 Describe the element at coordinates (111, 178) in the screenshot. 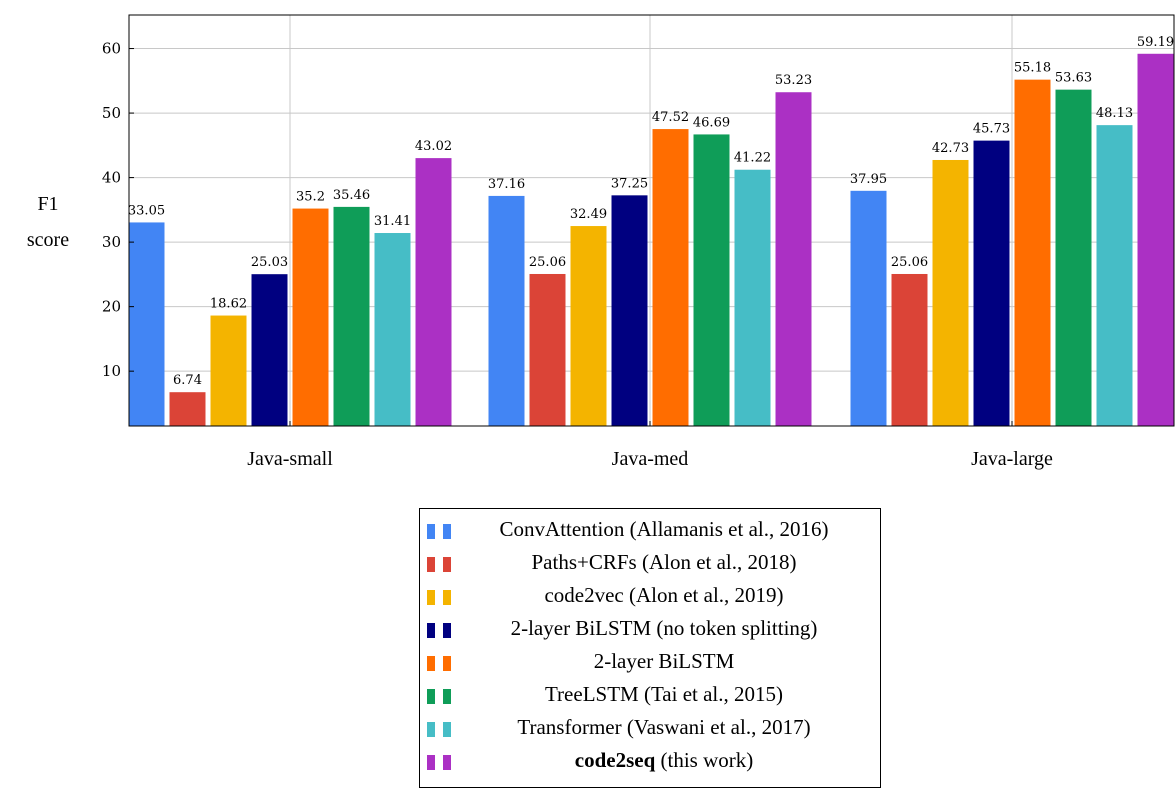

I see `y-tick-label: 40` at that location.